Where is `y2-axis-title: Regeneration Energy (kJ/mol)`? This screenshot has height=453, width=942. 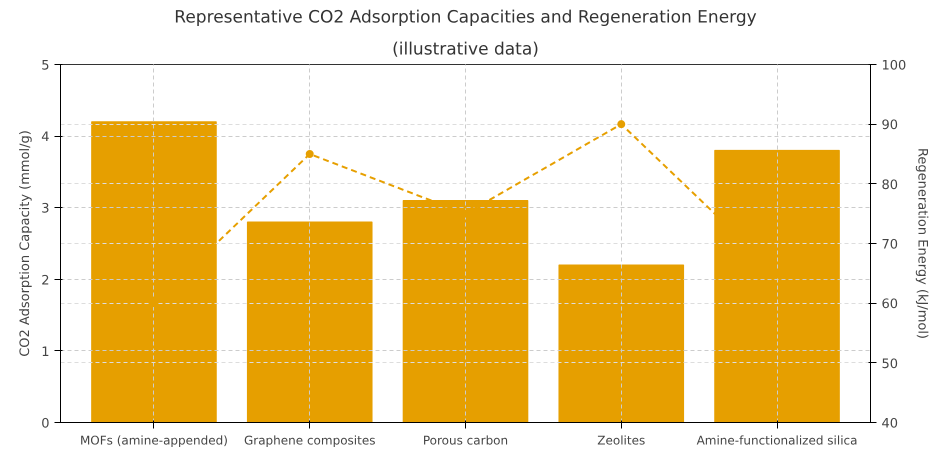 y2-axis-title: Regeneration Energy (kJ/mol) is located at coordinates (922, 244).